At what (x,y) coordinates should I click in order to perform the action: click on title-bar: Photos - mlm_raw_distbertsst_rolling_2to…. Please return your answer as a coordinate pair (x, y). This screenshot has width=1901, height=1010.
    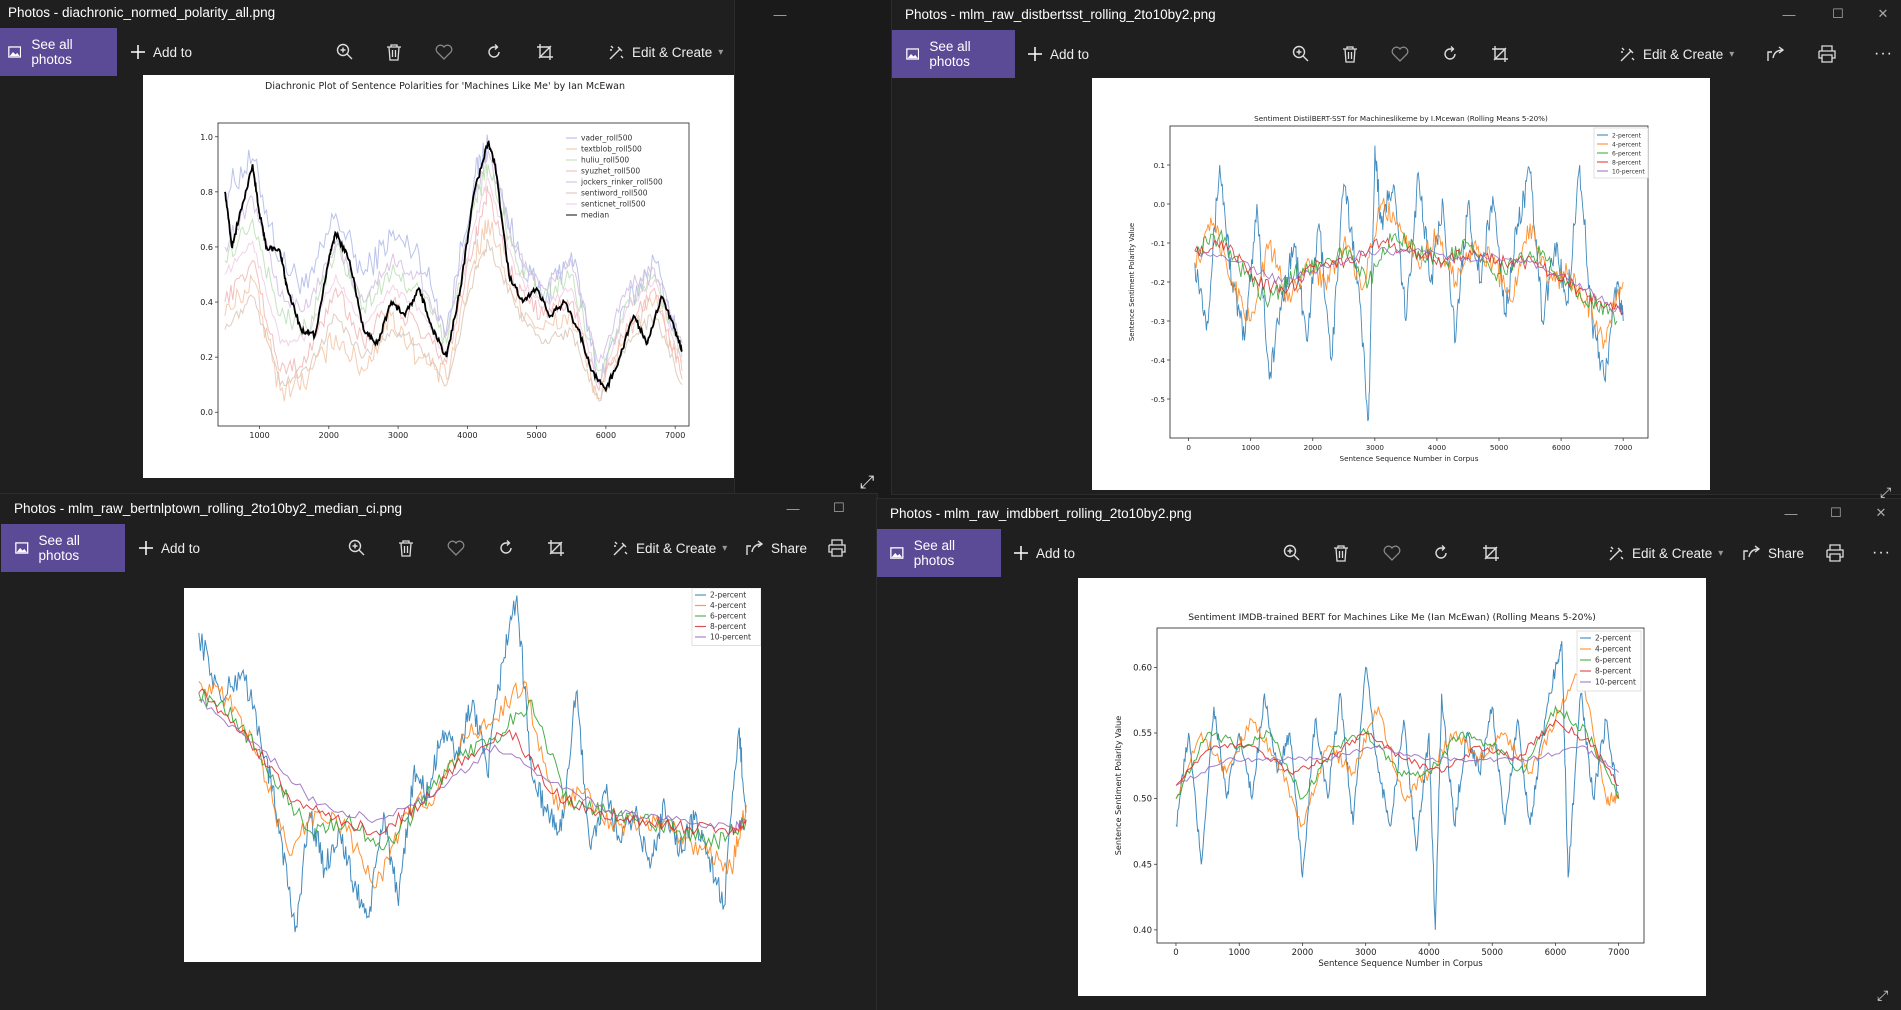
    Looking at the image, I should click on (1396, 15).